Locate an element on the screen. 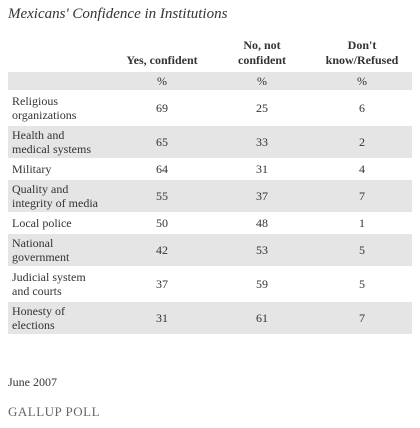  row: Health and medical systems 65 33 2 is located at coordinates (210, 142).